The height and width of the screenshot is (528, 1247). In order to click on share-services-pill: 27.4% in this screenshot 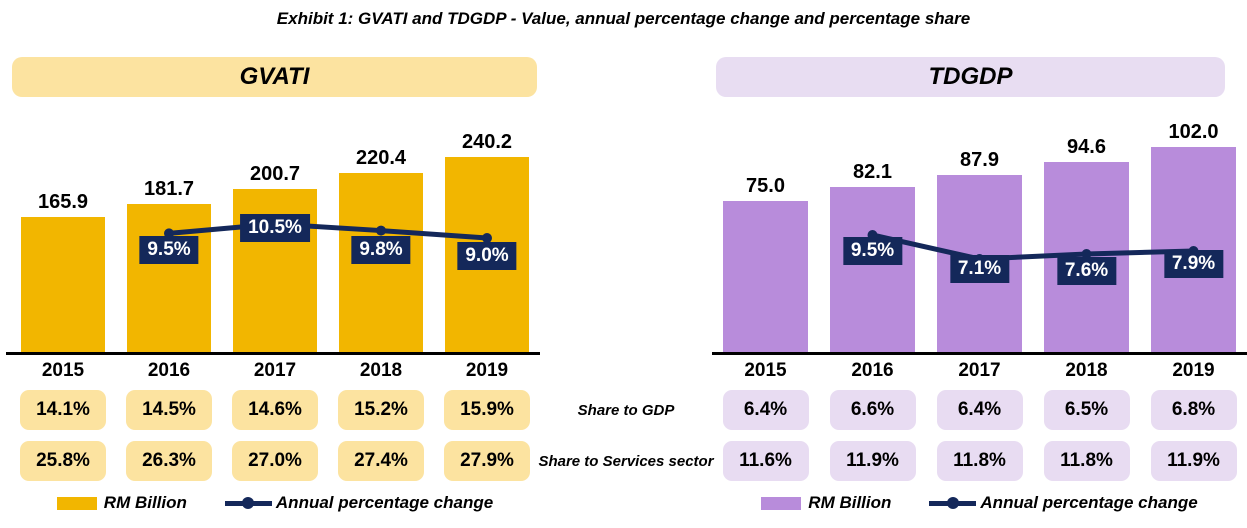, I will do `click(381, 461)`.